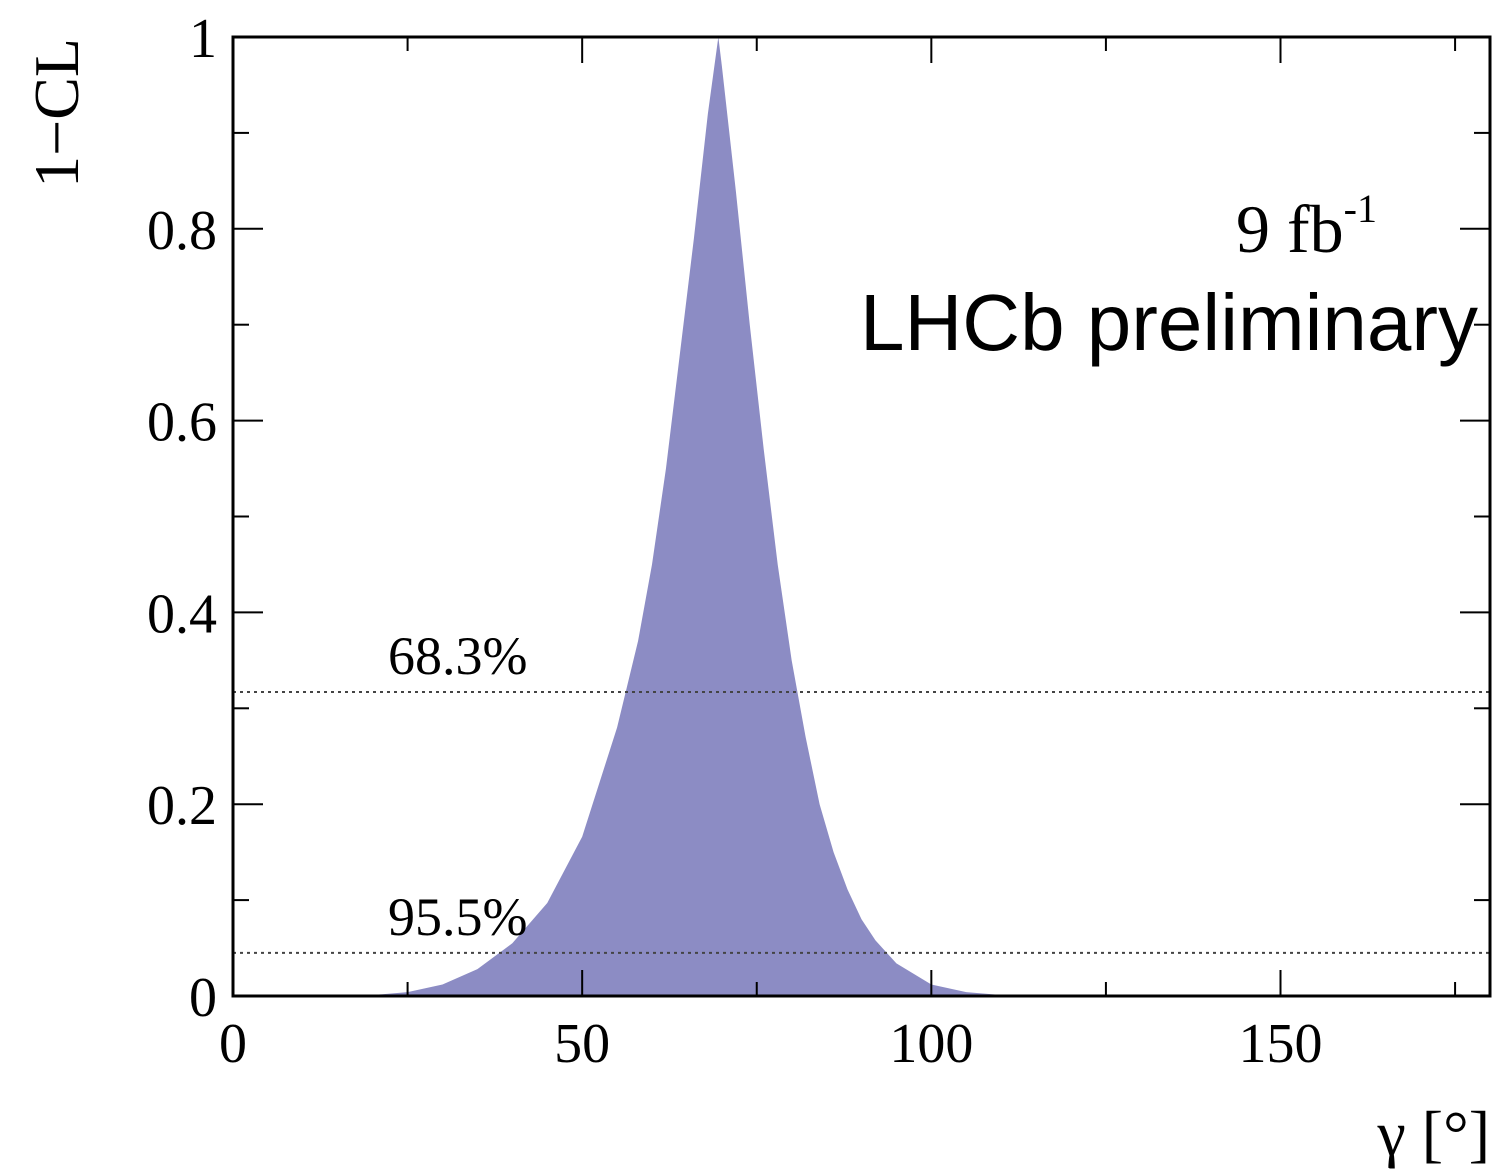 The image size is (1499, 1174). Describe the element at coordinates (182, 423) in the screenshot. I see `y-tick-label: 0.6` at that location.